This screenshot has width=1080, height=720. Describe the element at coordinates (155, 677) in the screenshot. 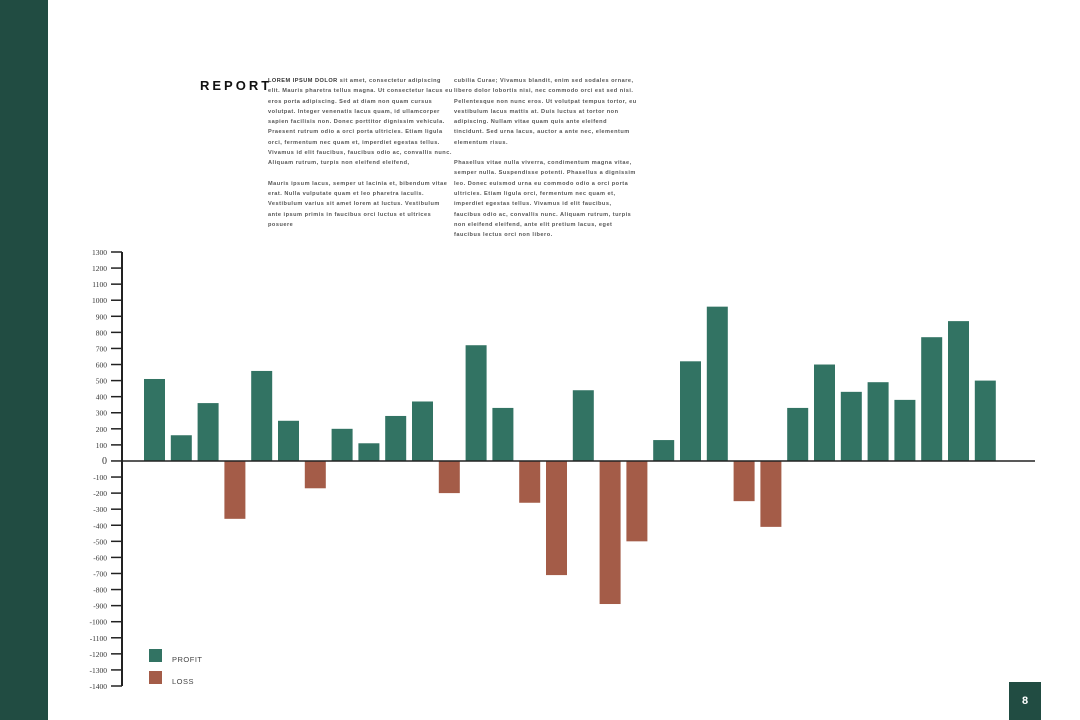

I see `legend-swatch-loss` at that location.